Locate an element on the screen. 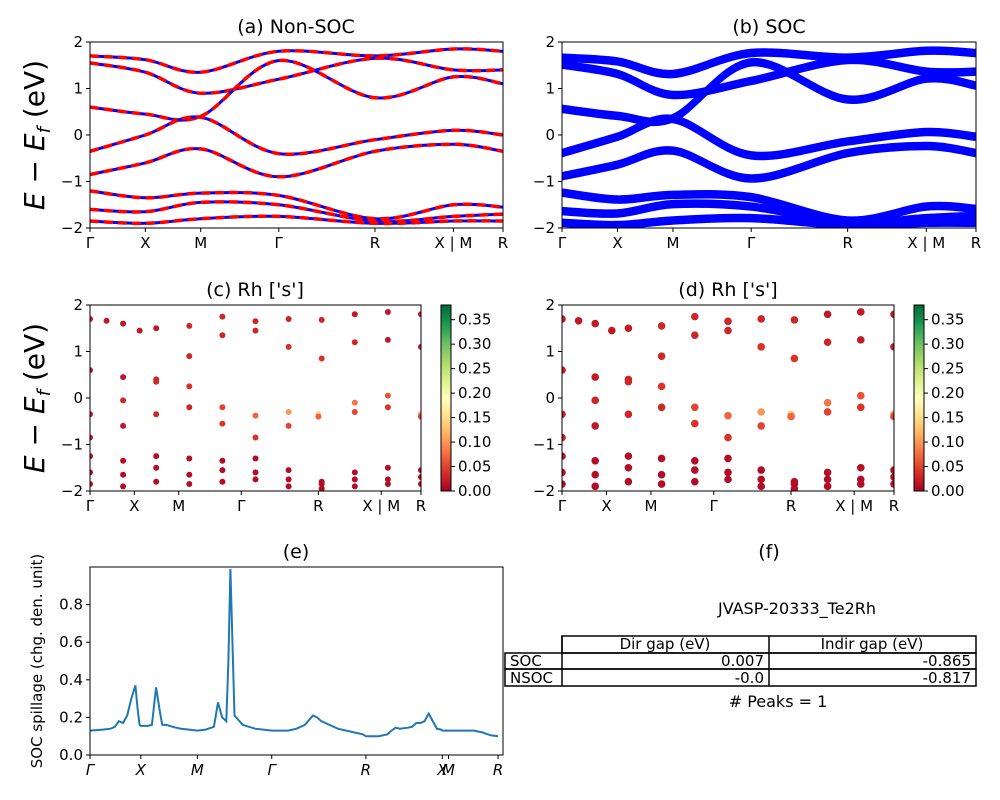  panel-a-ytick-label: −1 is located at coordinates (72, 182).